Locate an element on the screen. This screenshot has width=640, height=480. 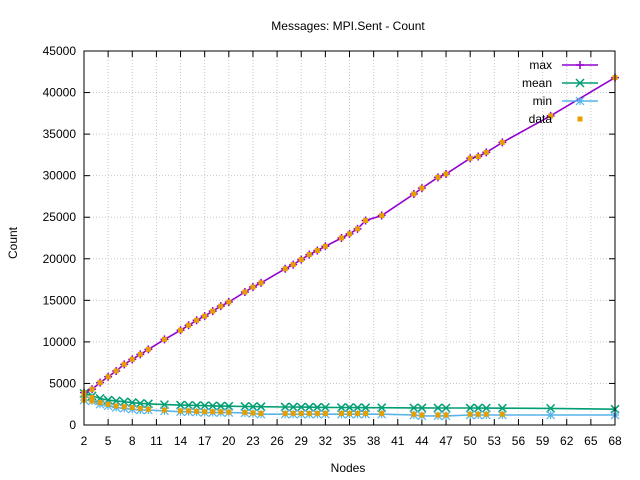
x-tick-label: 44 is located at coordinates (422, 441).